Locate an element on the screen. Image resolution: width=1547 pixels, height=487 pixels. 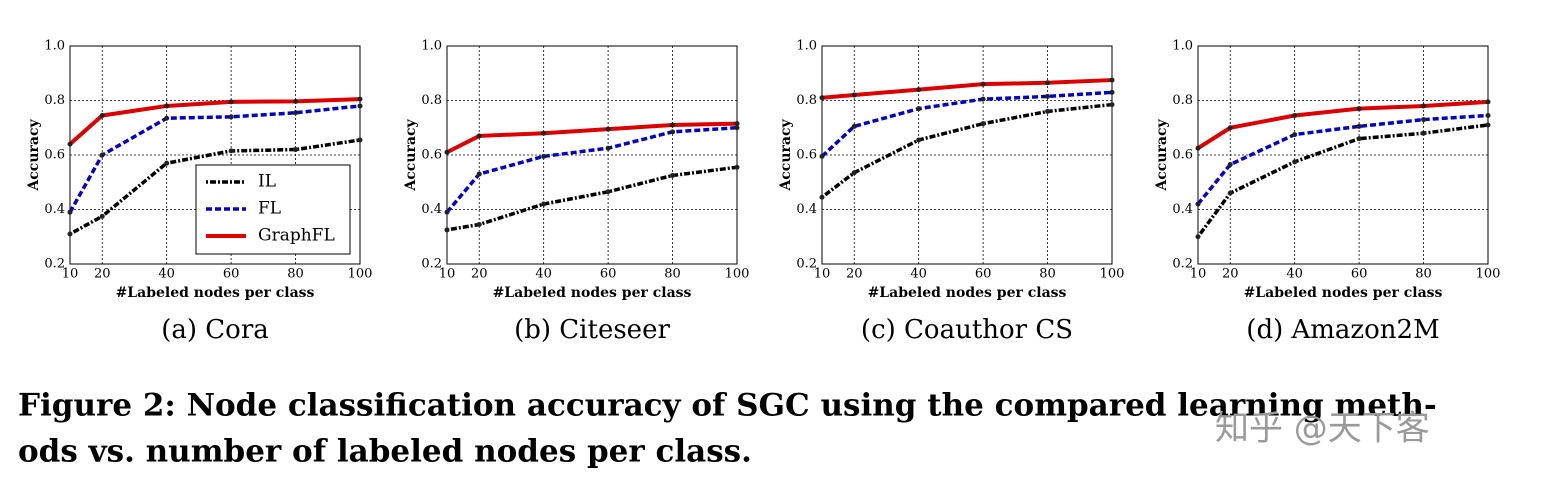
watermark: 知乎 @天下客 is located at coordinates (1322, 429).